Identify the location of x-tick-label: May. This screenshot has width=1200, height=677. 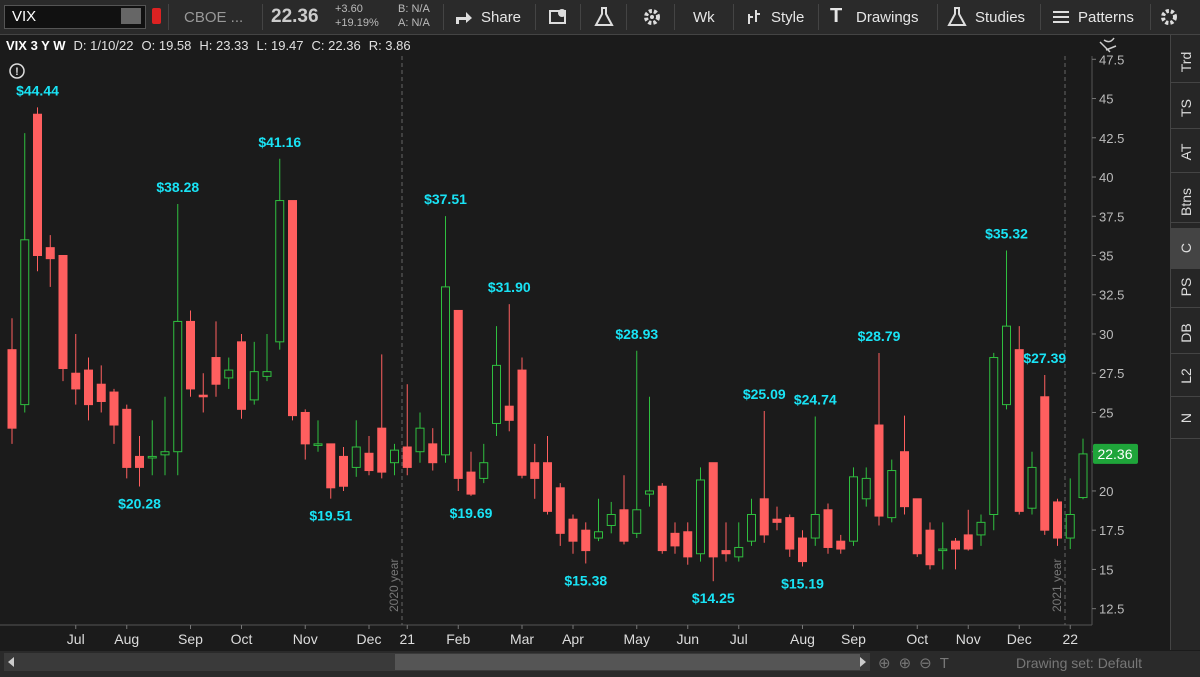
(637, 639).